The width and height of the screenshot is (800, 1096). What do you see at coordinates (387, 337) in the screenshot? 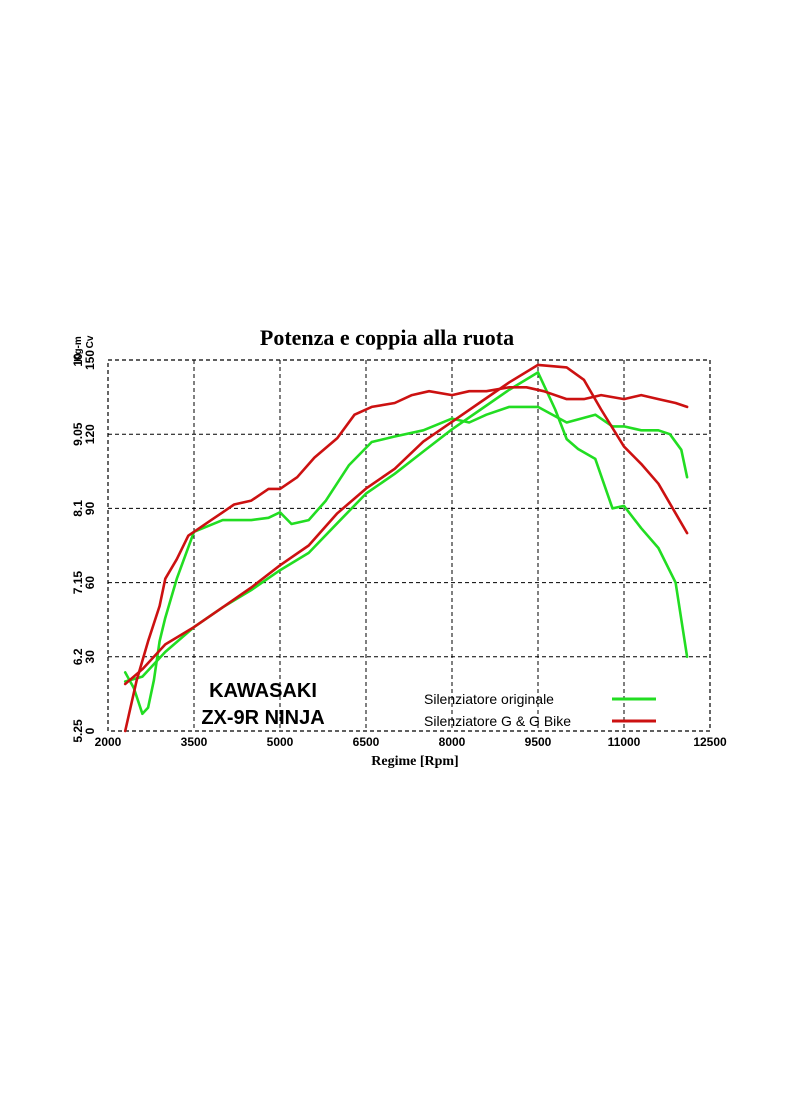
I see `chart-title: Potenza e coppia alla ruota` at bounding box center [387, 337].